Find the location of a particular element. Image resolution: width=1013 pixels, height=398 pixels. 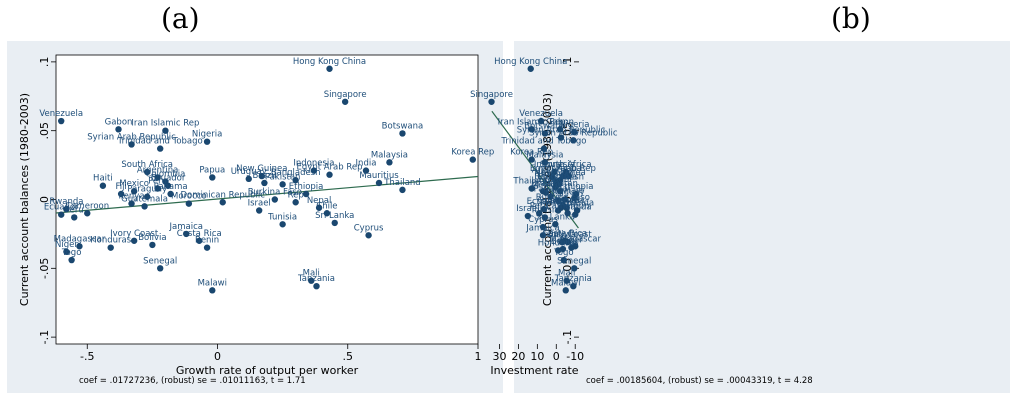

data-point-label: Israel is located at coordinates (259, 204).